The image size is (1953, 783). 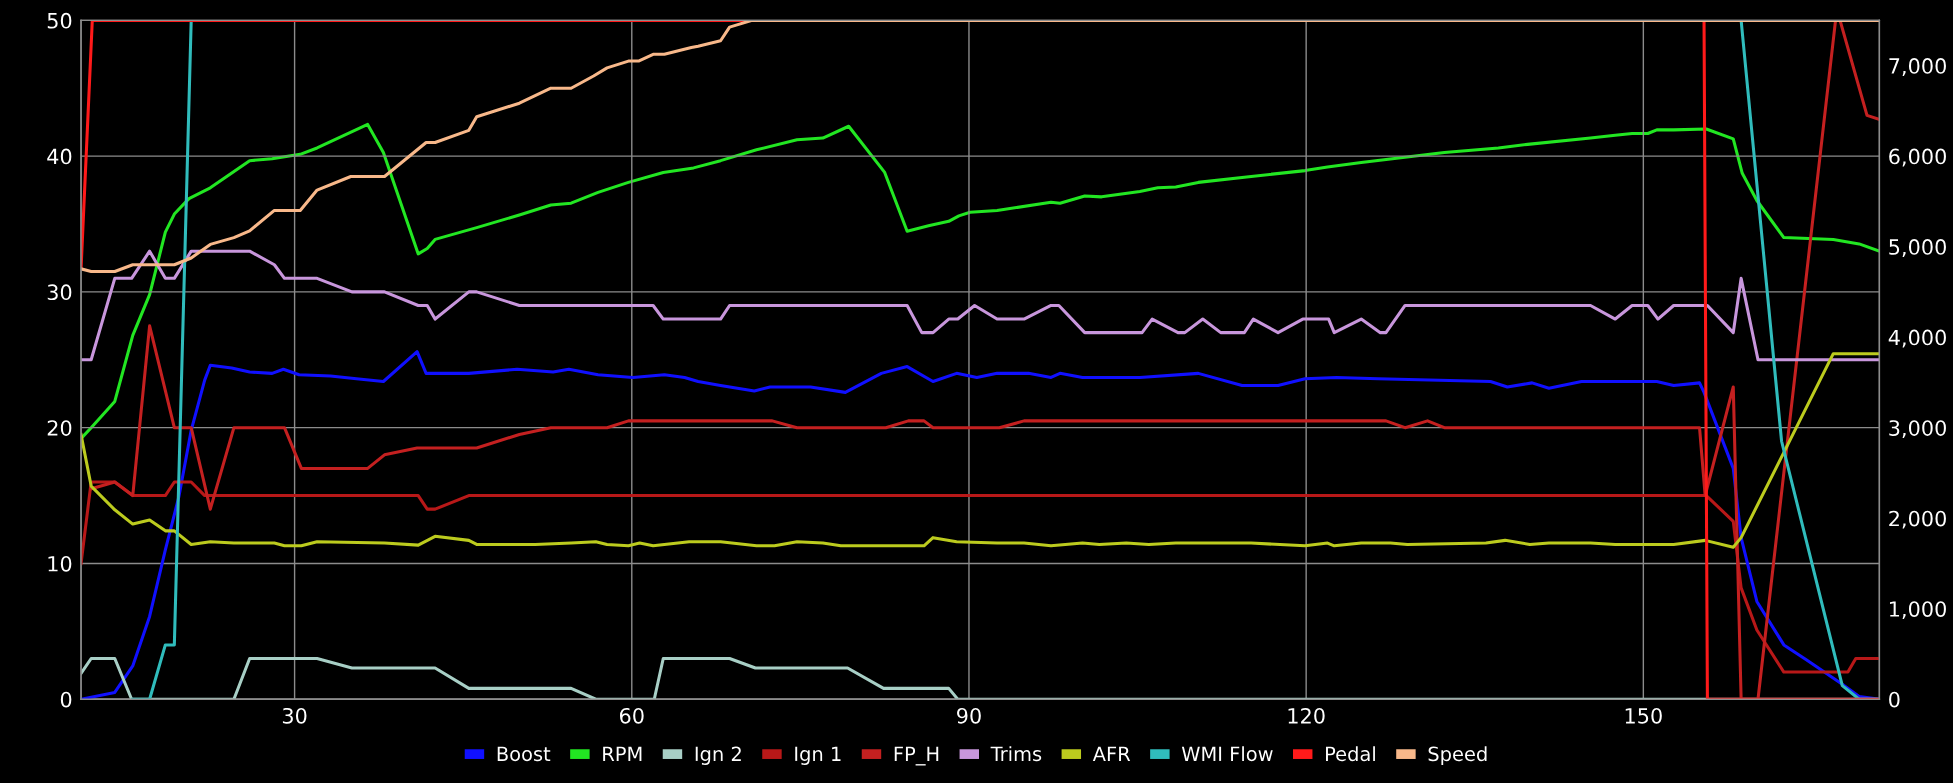 What do you see at coordinates (1457, 755) in the screenshot?
I see `legend-label: Speed` at bounding box center [1457, 755].